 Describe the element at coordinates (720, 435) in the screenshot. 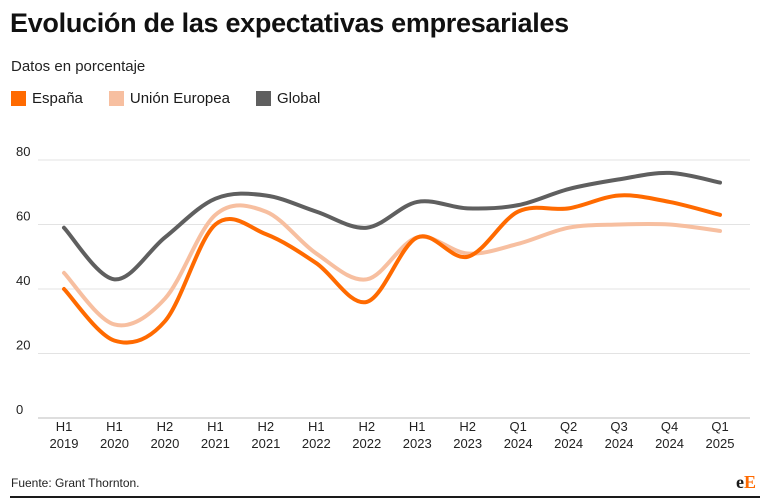

I see `x-tick-label: Q1 2025` at that location.